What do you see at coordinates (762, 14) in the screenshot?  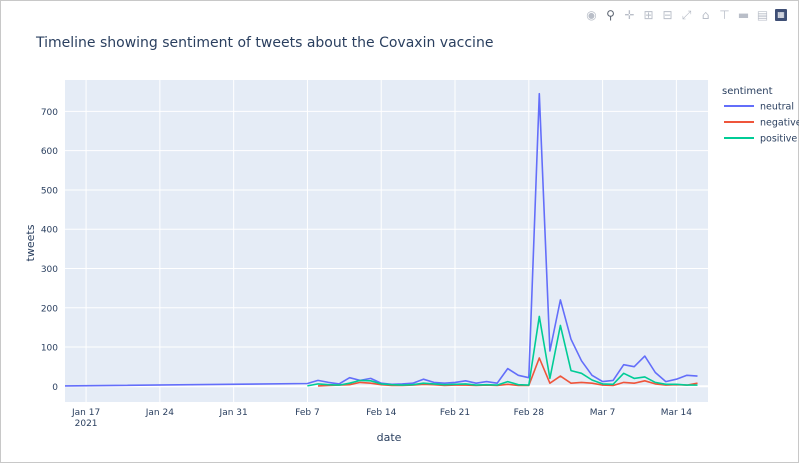 I see `hover-compare-icon: ▤` at bounding box center [762, 14].